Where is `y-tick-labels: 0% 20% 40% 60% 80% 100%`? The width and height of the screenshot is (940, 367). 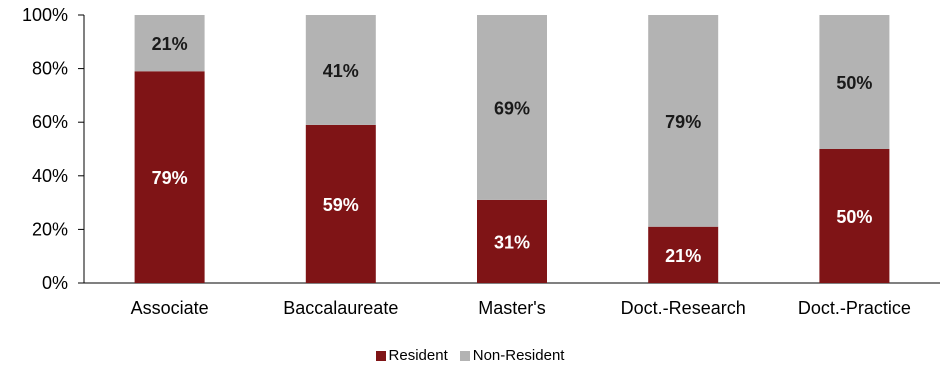
y-tick-labels: 0% 20% 40% 60% 80% 100% is located at coordinates (53, 149).